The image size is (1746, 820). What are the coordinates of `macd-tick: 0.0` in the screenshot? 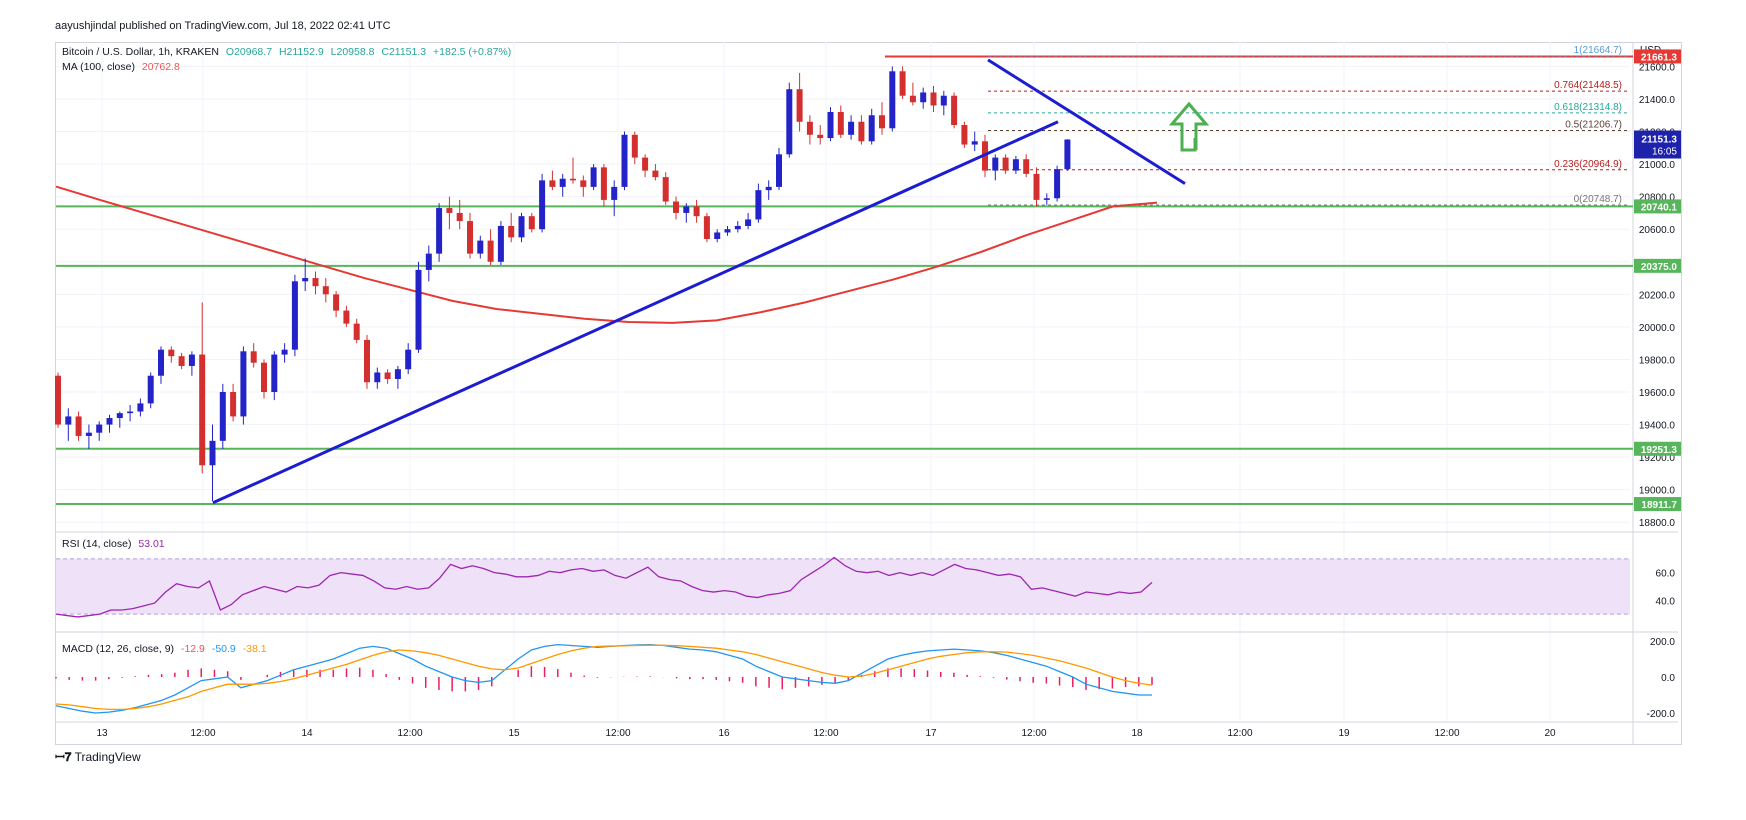 It's located at (1668, 678).